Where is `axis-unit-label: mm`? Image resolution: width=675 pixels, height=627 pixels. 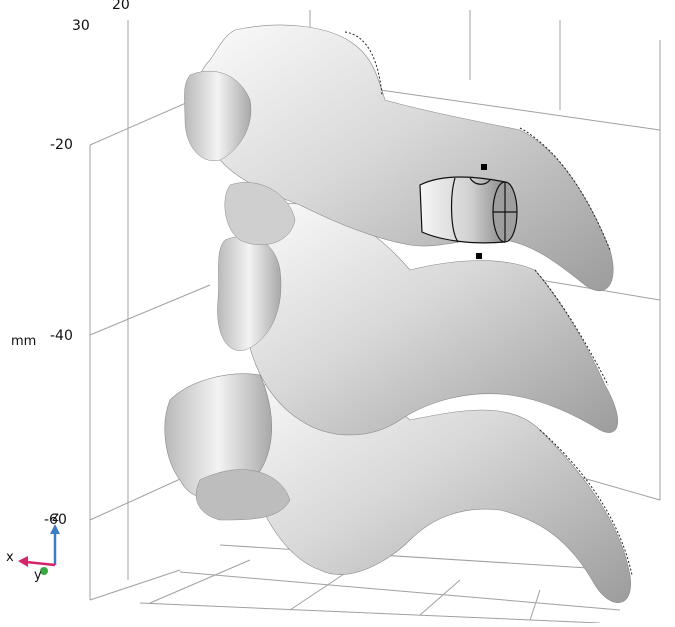
axis-unit-label: mm is located at coordinates (24, 341).